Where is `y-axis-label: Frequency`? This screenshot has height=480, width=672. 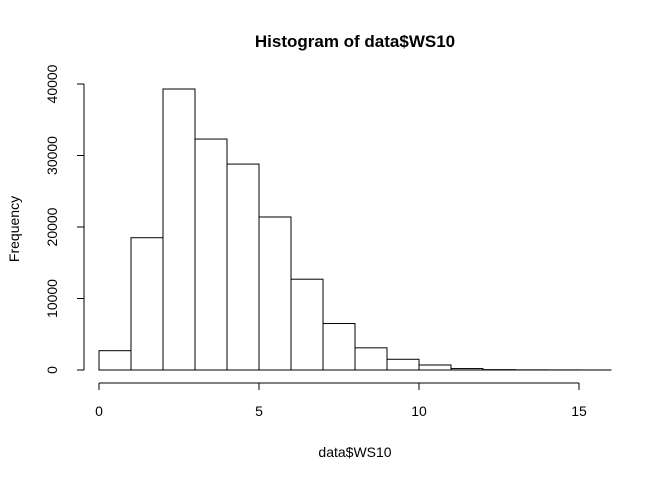
y-axis-label: Frequency is located at coordinates (14, 229).